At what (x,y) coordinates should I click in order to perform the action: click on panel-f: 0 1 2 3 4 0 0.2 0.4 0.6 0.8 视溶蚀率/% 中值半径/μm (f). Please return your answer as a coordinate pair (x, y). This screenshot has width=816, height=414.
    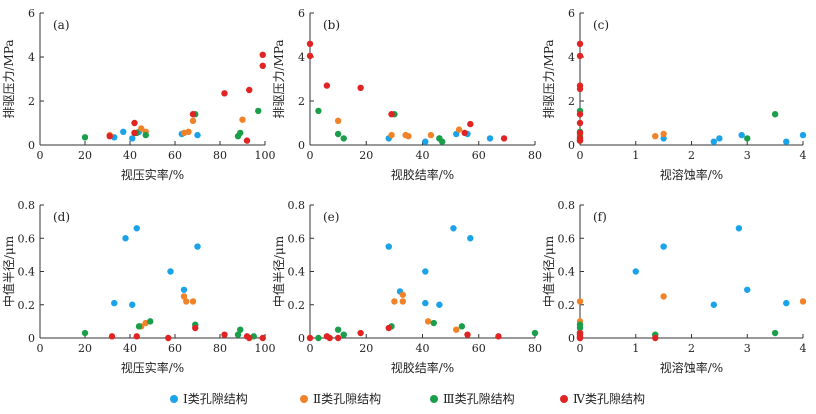
    Looking at the image, I should click on (674, 287).